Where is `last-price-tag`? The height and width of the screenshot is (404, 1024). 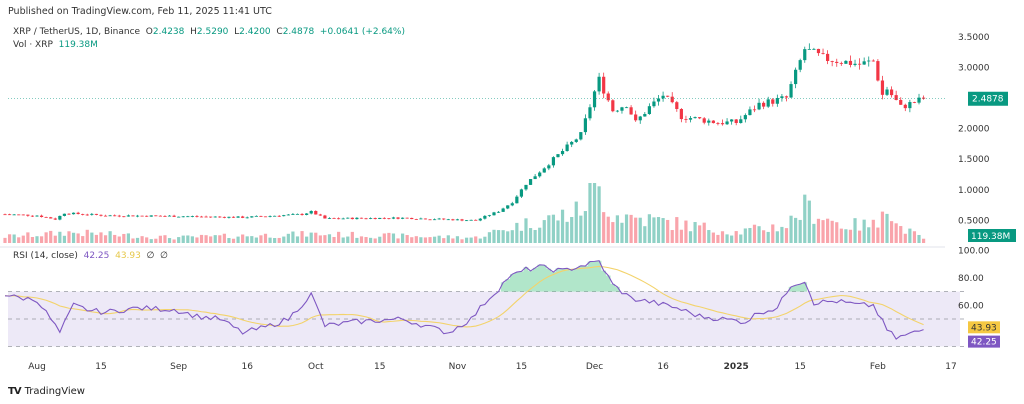
last-price-tag is located at coordinates (988, 98).